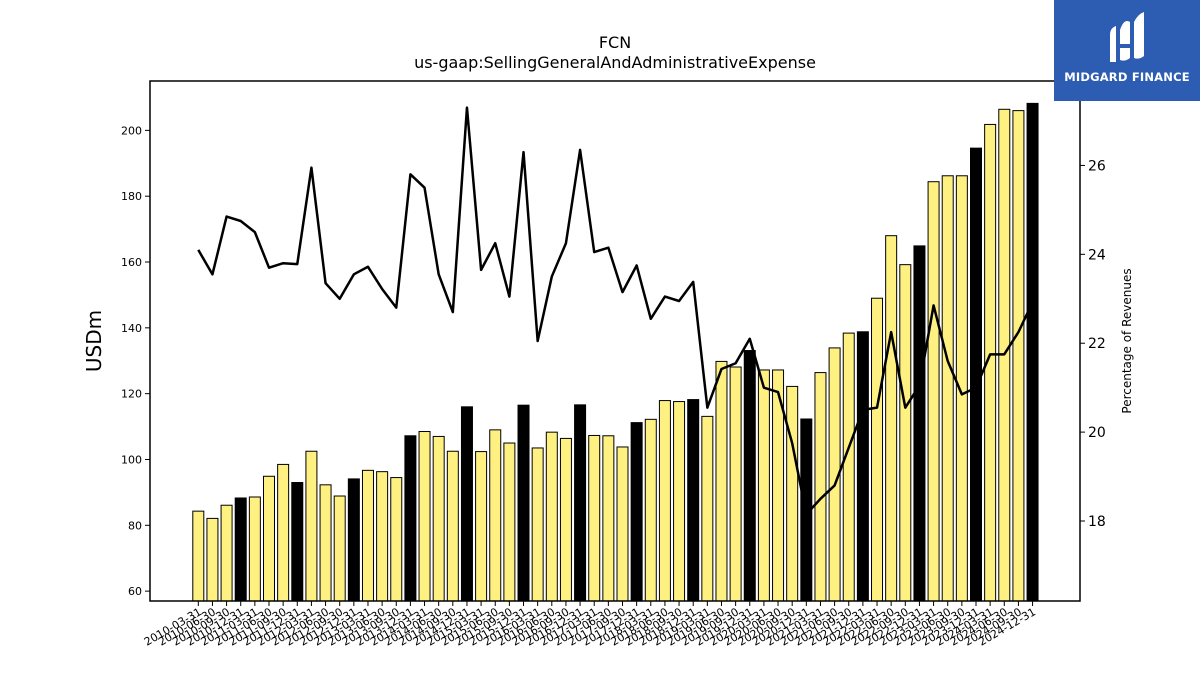 This screenshot has height=675, width=1200. I want to click on y-tick-label: 100, so click(131, 459).